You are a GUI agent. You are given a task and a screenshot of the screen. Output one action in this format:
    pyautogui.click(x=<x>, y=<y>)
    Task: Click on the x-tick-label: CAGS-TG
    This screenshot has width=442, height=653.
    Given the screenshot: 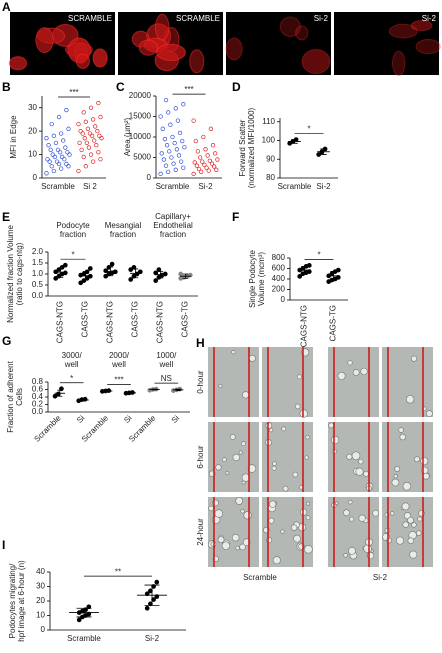 What is the action you would take?
    pyautogui.click(x=135, y=319)
    